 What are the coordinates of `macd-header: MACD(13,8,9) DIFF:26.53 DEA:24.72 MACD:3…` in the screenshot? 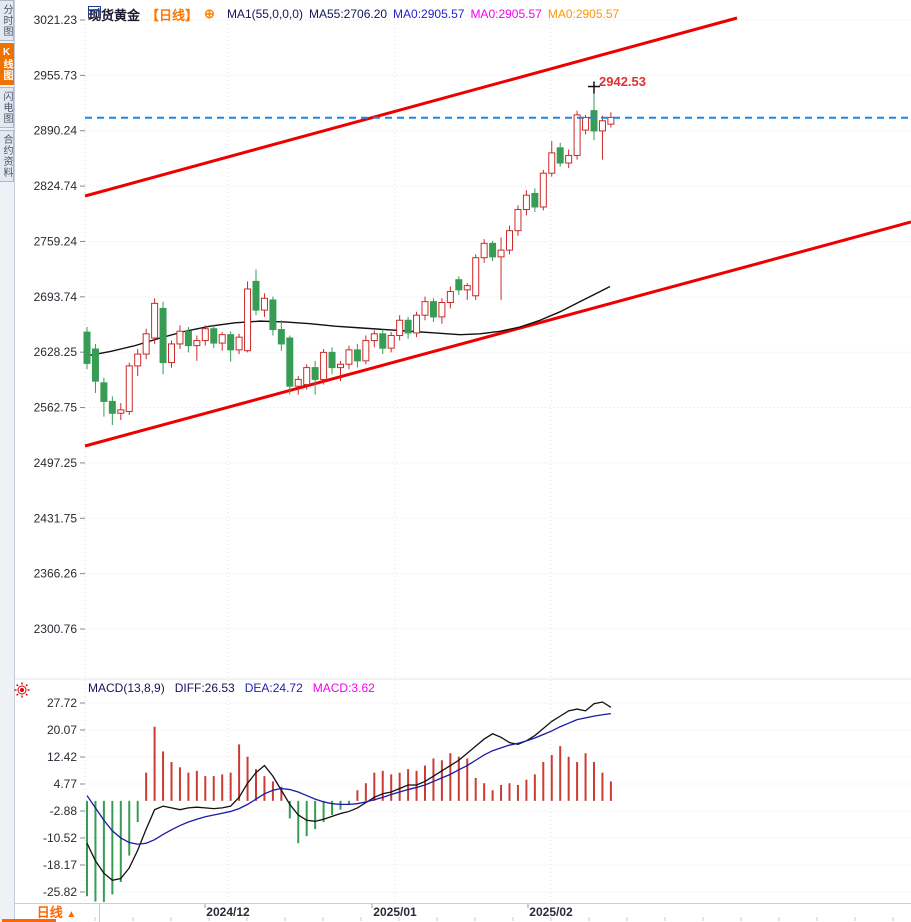 It's located at (231, 688).